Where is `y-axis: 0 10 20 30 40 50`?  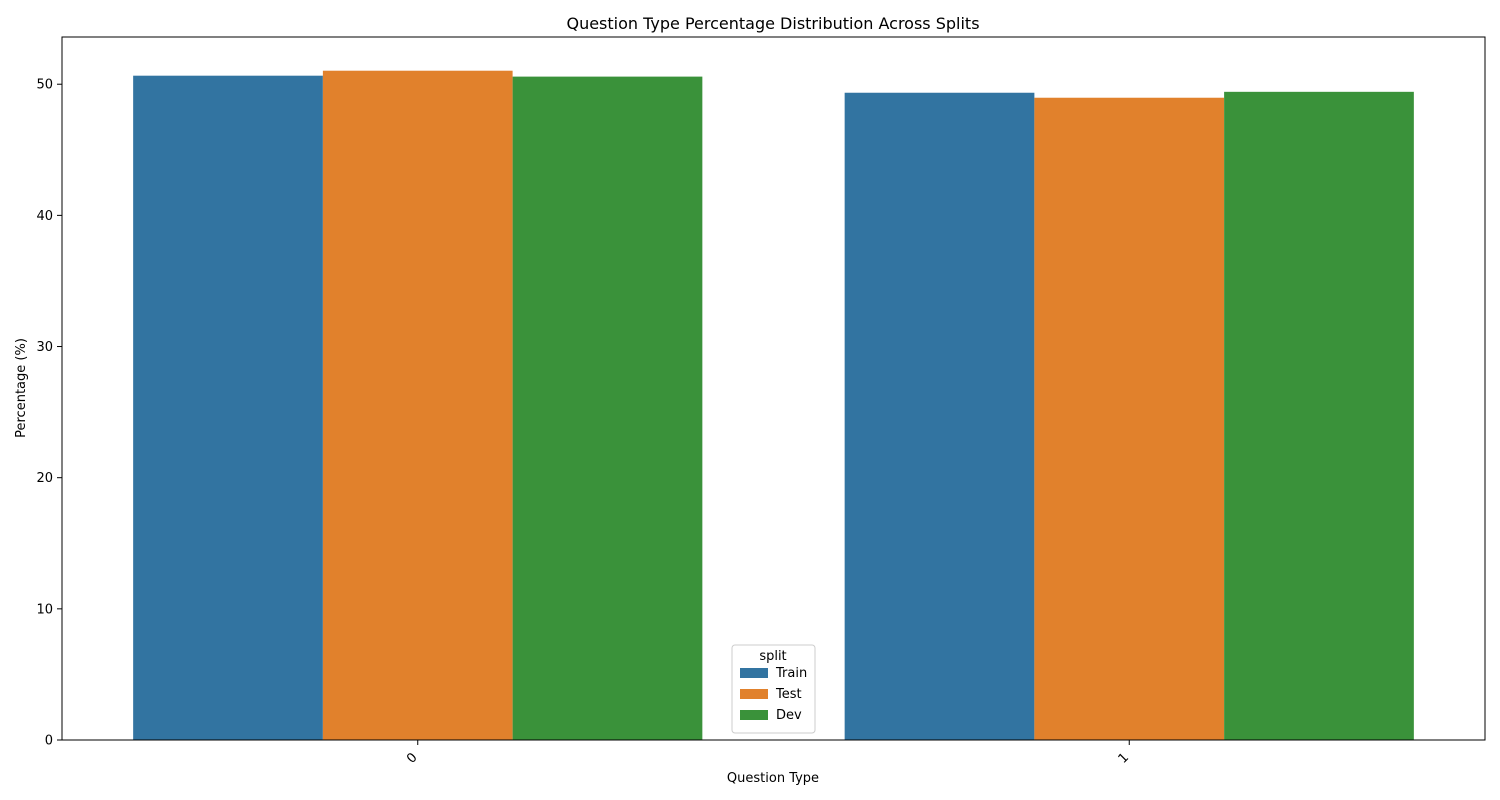 y-axis: 0 10 20 30 40 50 is located at coordinates (49, 413).